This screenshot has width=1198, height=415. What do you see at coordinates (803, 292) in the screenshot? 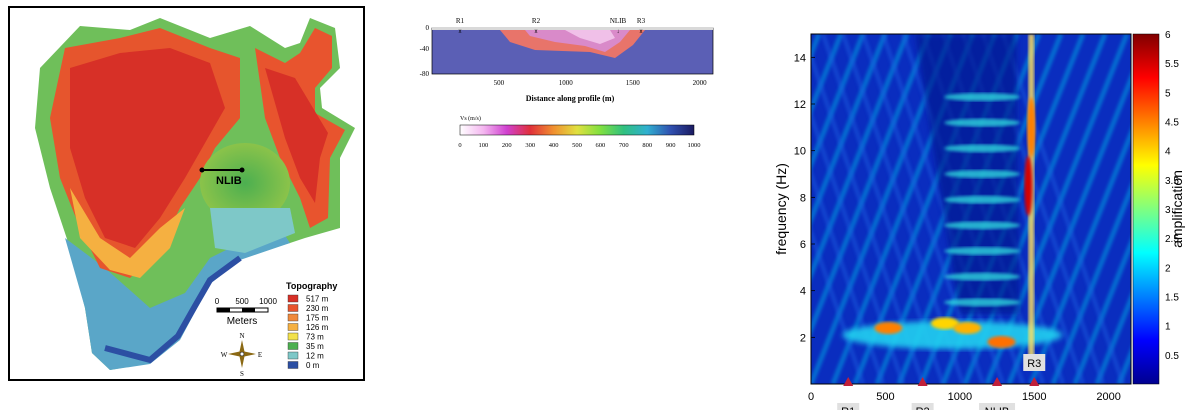
I see `y-tick-label: 4` at bounding box center [803, 292].